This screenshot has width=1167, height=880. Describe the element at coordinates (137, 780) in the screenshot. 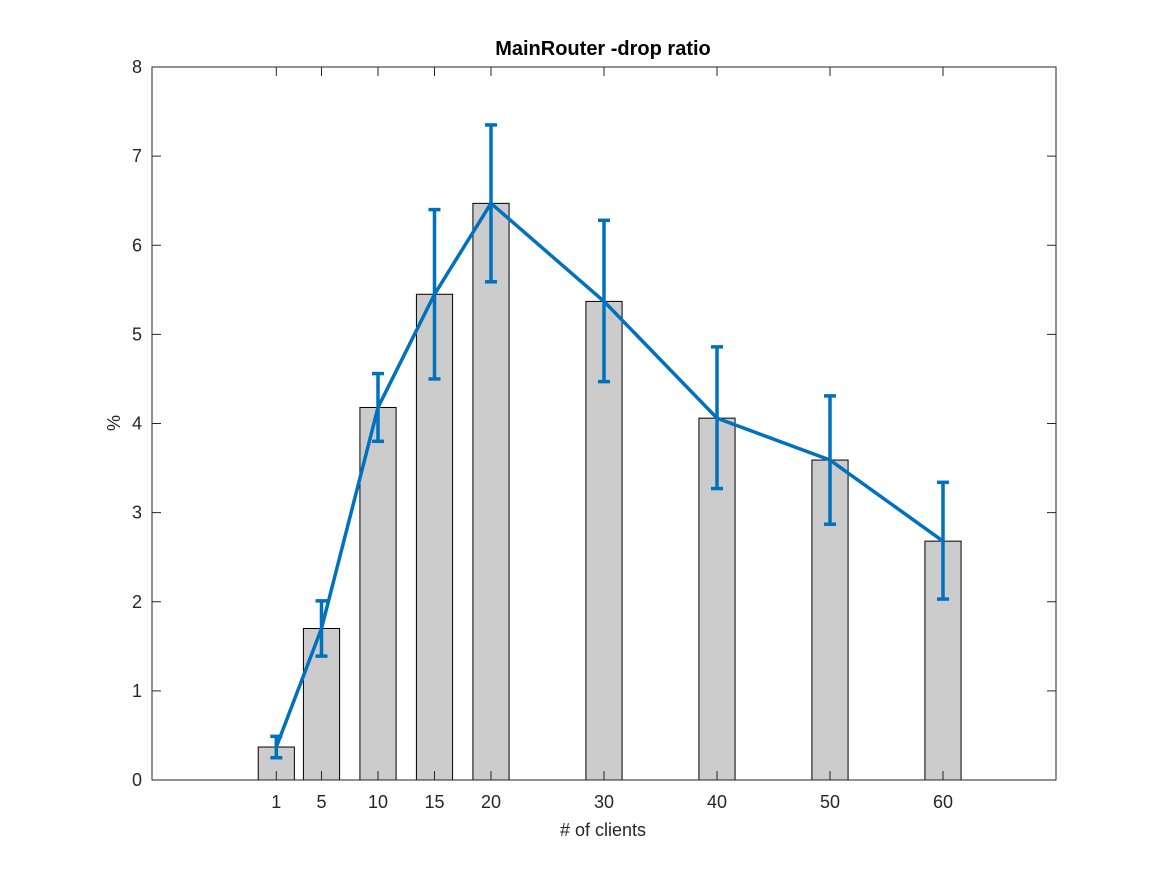

I see `y-tick-label: 0` at that location.